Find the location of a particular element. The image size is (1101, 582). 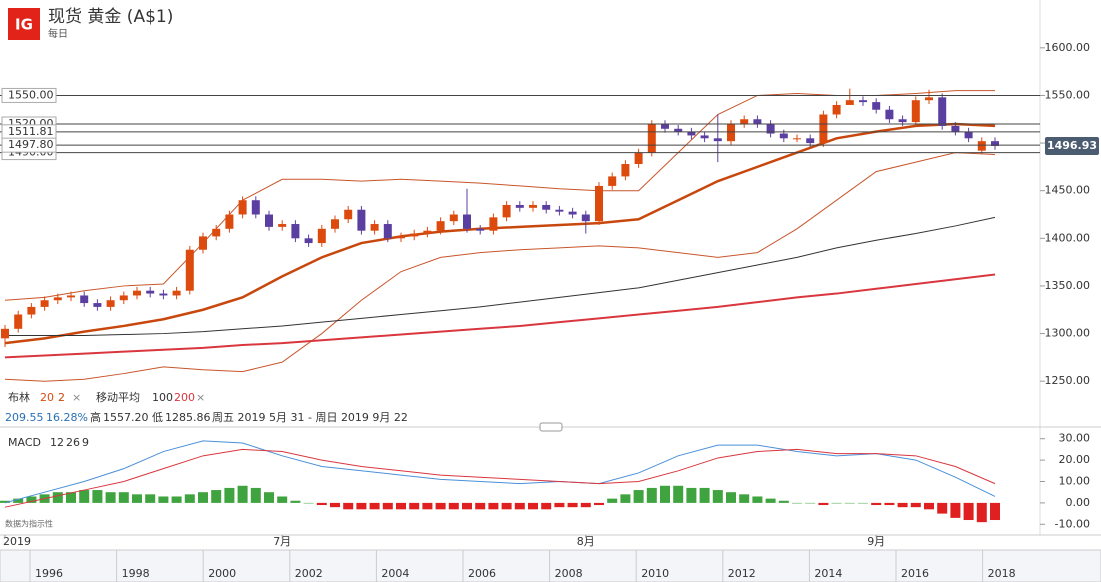

stat-change-pct: 16.28% is located at coordinates (67, 417).